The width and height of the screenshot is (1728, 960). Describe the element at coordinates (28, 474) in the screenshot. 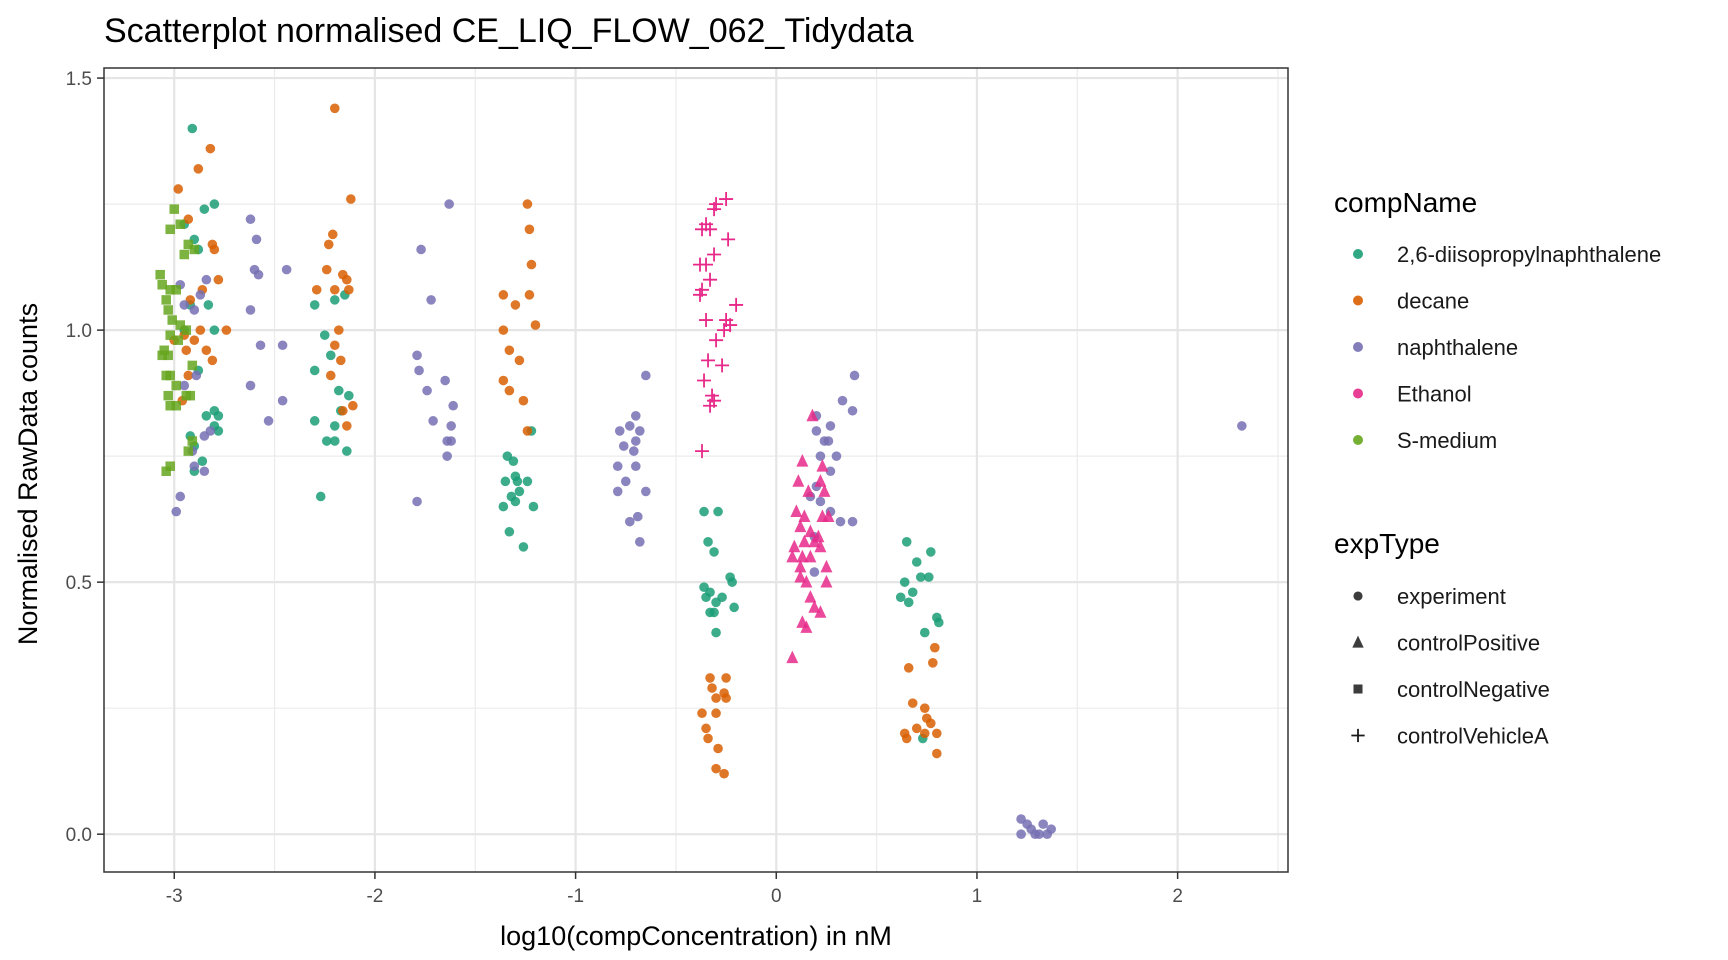

I see `y-axis-label: Normalised RawData counts` at that location.